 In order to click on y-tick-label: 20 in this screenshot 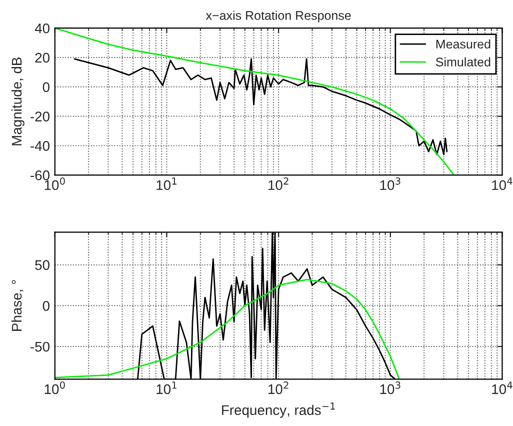, I will do `click(42, 57)`.